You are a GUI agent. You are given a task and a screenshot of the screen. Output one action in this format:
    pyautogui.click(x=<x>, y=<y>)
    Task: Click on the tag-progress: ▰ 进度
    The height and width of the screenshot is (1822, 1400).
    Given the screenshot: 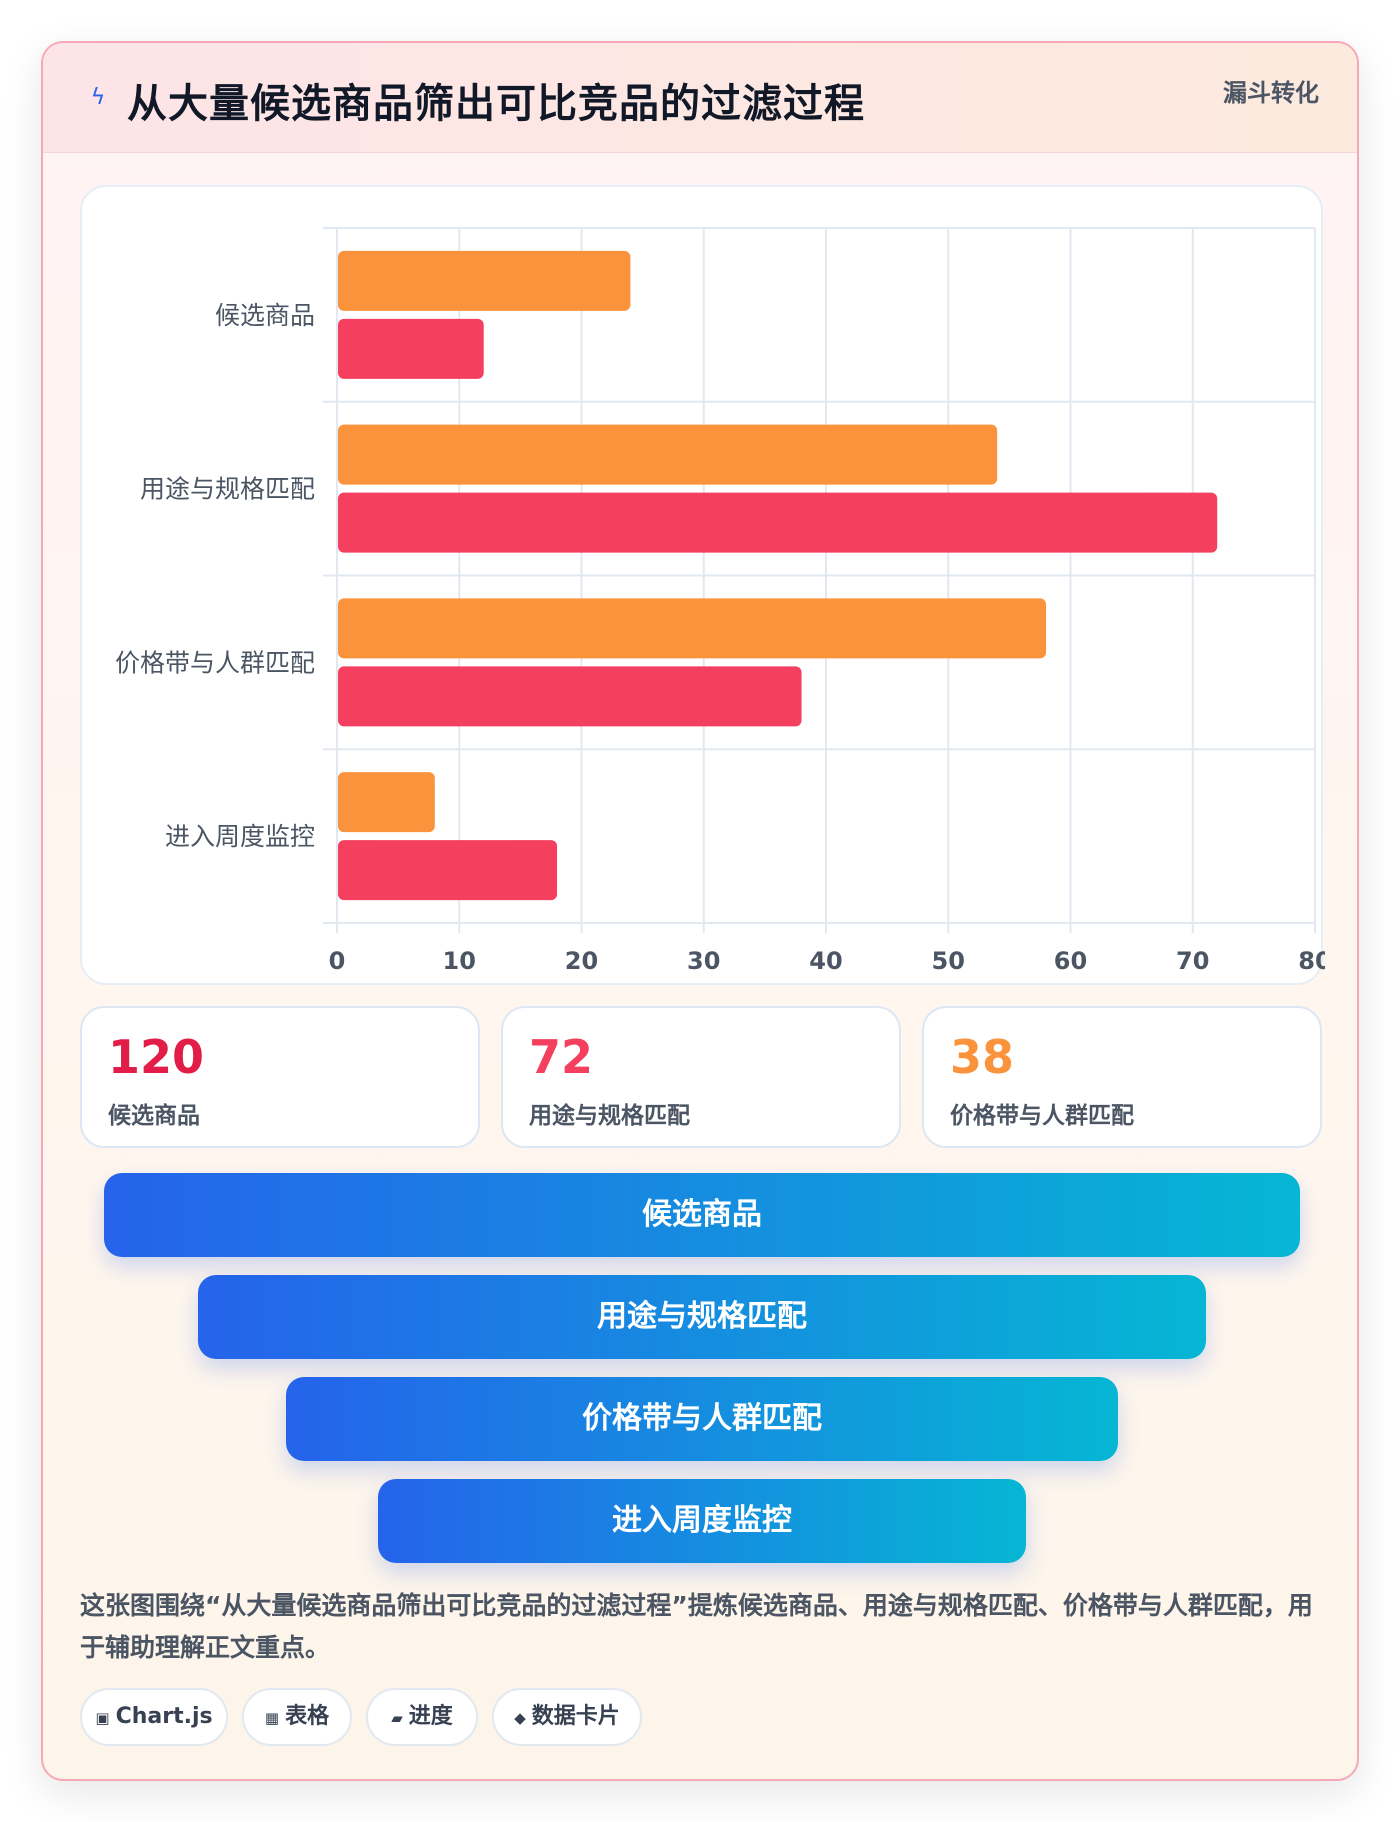 What is the action you would take?
    pyautogui.click(x=422, y=1717)
    